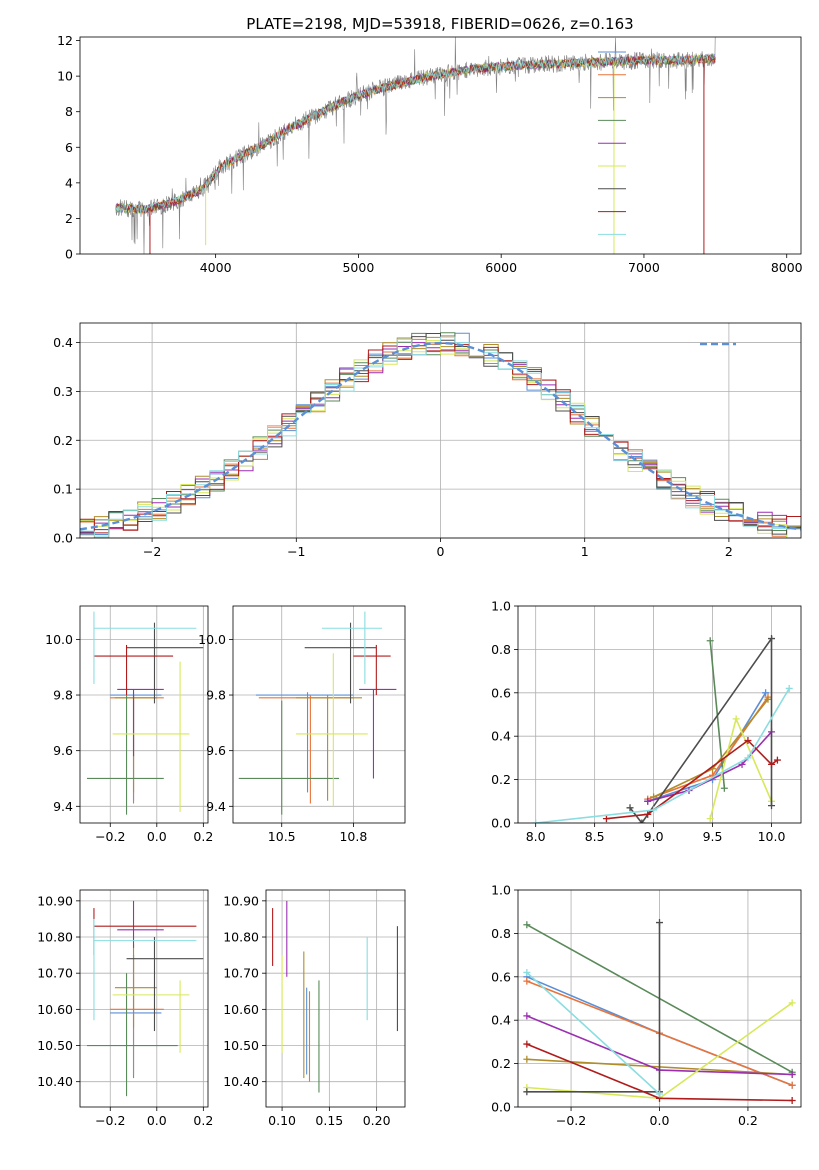 This screenshot has height=1170, width=819. I want to click on normal-curve, so click(440, 436).